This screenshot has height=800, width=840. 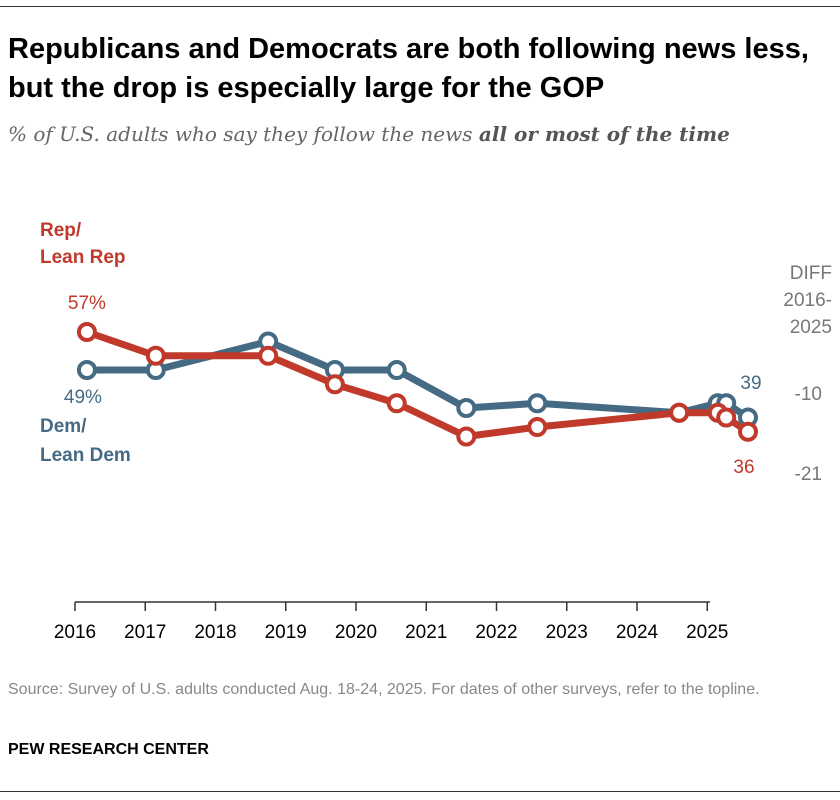 What do you see at coordinates (420, 6) in the screenshot?
I see `top-rule` at bounding box center [420, 6].